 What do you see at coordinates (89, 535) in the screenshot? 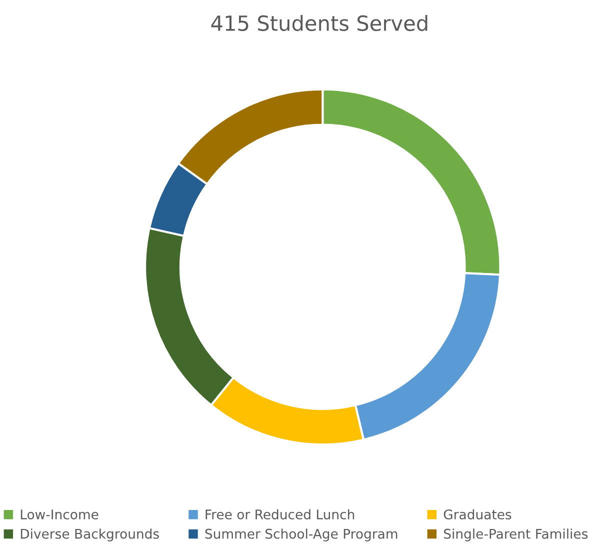
I see `legend-label: Diverse Backgrounds` at bounding box center [89, 535].